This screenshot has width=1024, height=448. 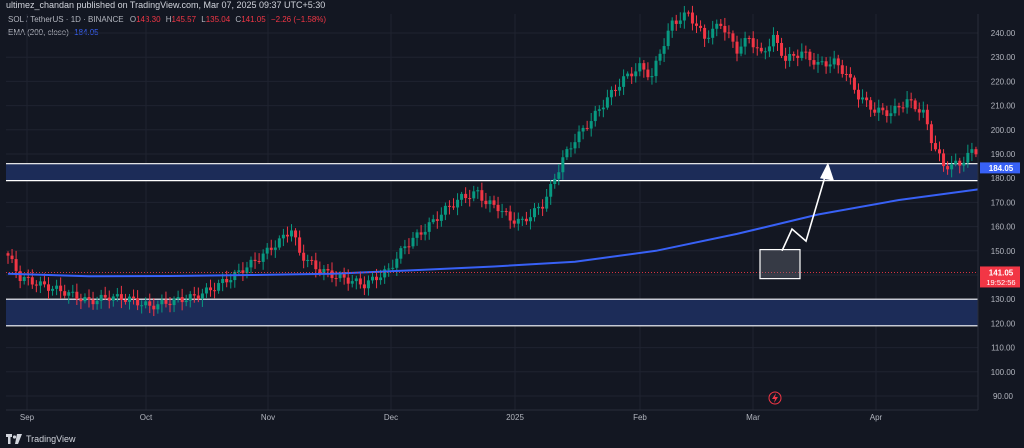 What do you see at coordinates (146, 417) in the screenshot?
I see `time-tick-label: Oct` at bounding box center [146, 417].